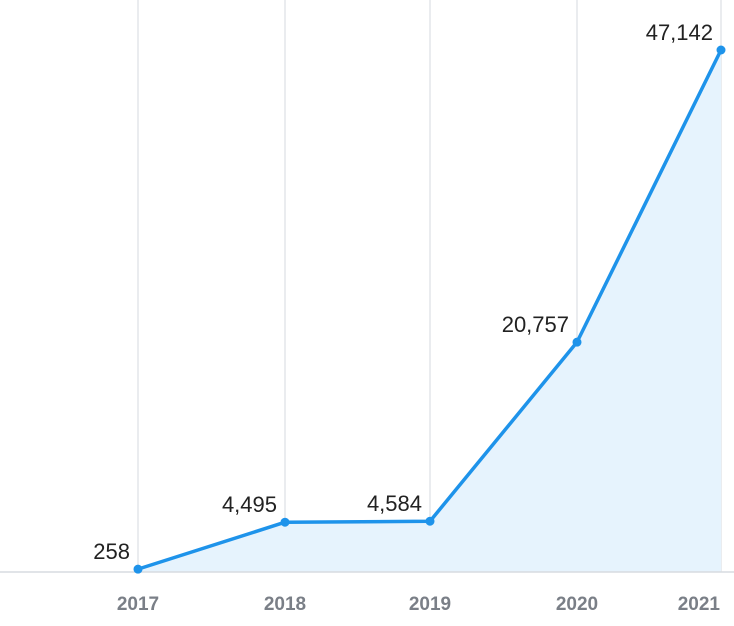 Image resolution: width=734 pixels, height=626 pixels. I want to click on data-point-2019, so click(430, 521).